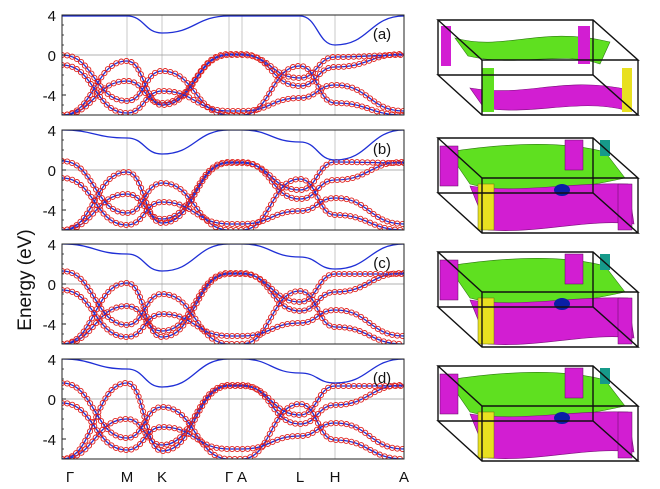 This screenshot has height=489, width=660. What do you see at coordinates (562, 418) in the screenshot?
I see `fermi-pocket-blue` at bounding box center [562, 418].